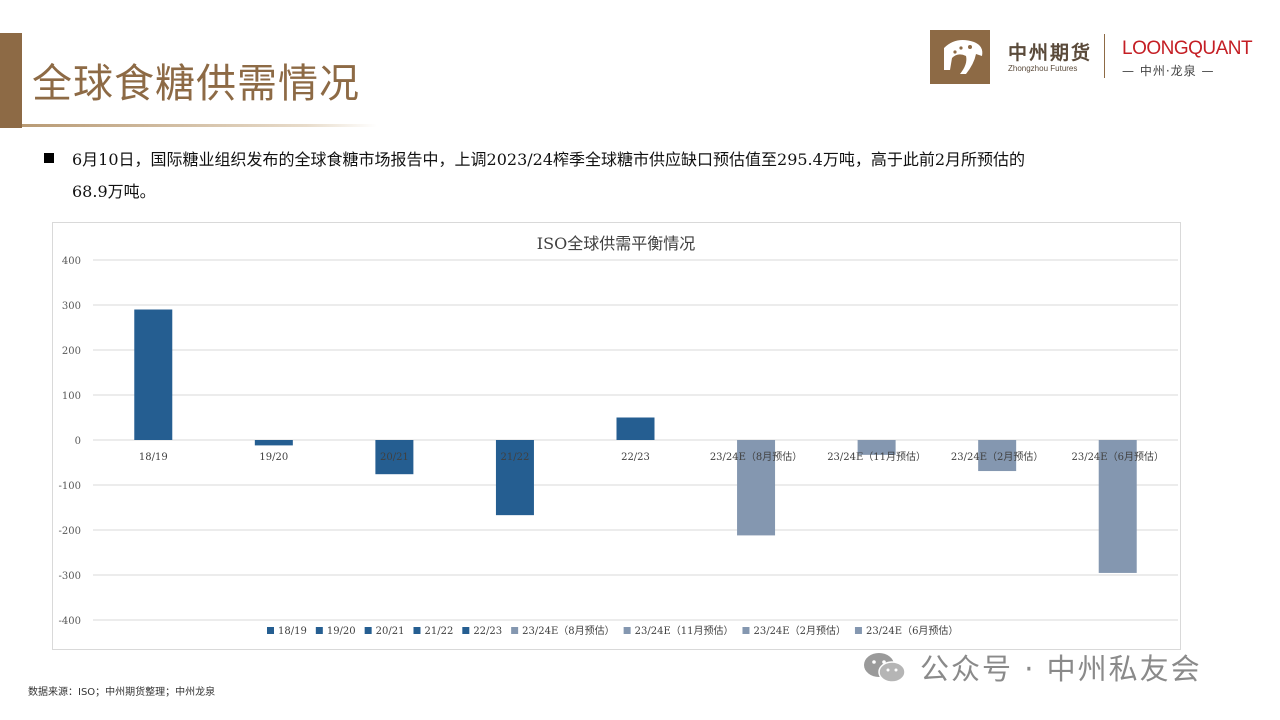 The height and width of the screenshot is (720, 1280). What do you see at coordinates (912, 630) in the screenshot?
I see `legend-item: 23/24E（6月预估）` at bounding box center [912, 630].